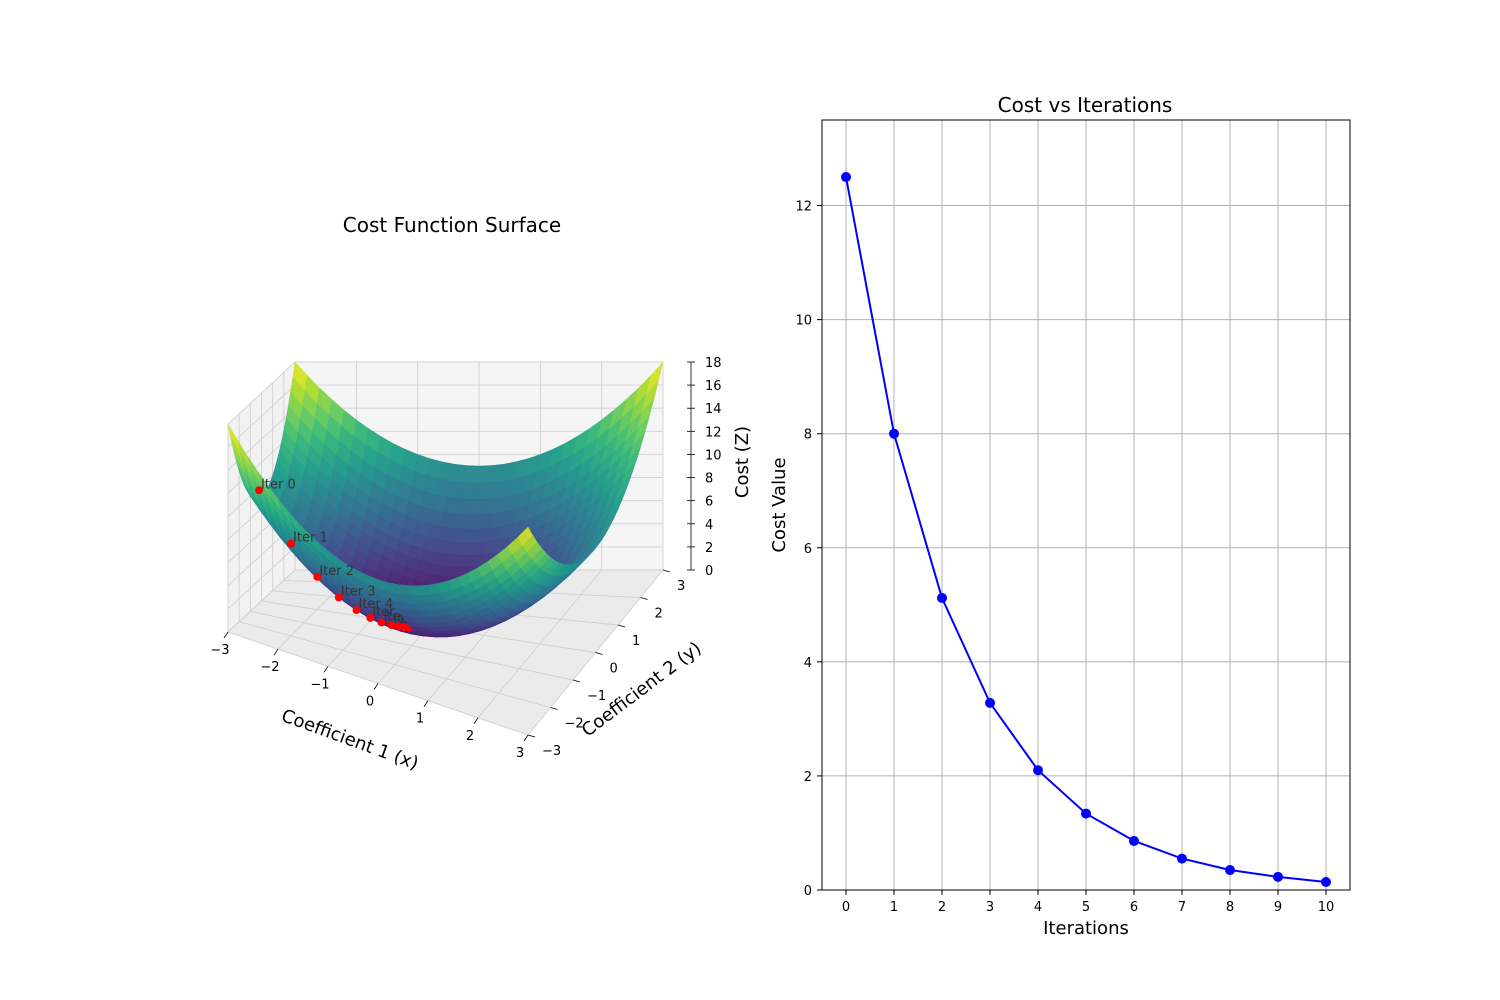 The height and width of the screenshot is (1000, 1500). Describe the element at coordinates (1038, 907) in the screenshot. I see `x-tick-label: 4` at that location.